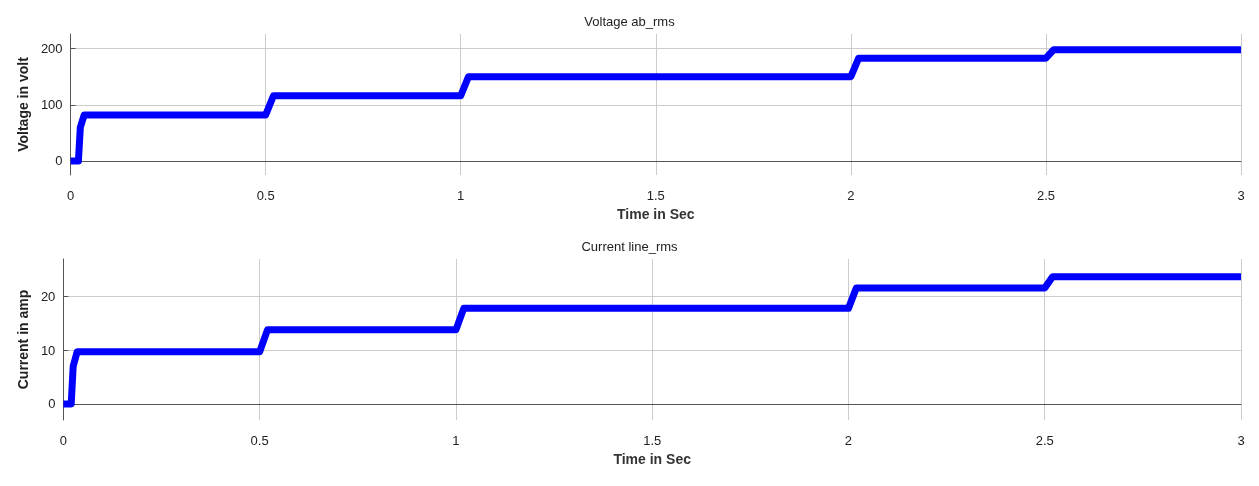 The width and height of the screenshot is (1259, 486). What do you see at coordinates (48, 297) in the screenshot?
I see `y-tick-label: 20` at bounding box center [48, 297].